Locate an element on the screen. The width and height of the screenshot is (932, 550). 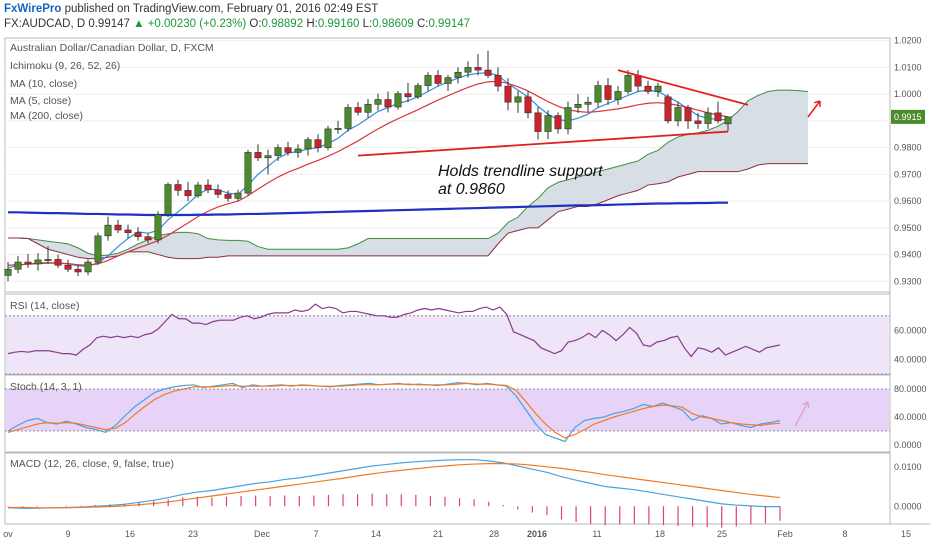
price-tick-label: 0.9500 is located at coordinates (908, 228).